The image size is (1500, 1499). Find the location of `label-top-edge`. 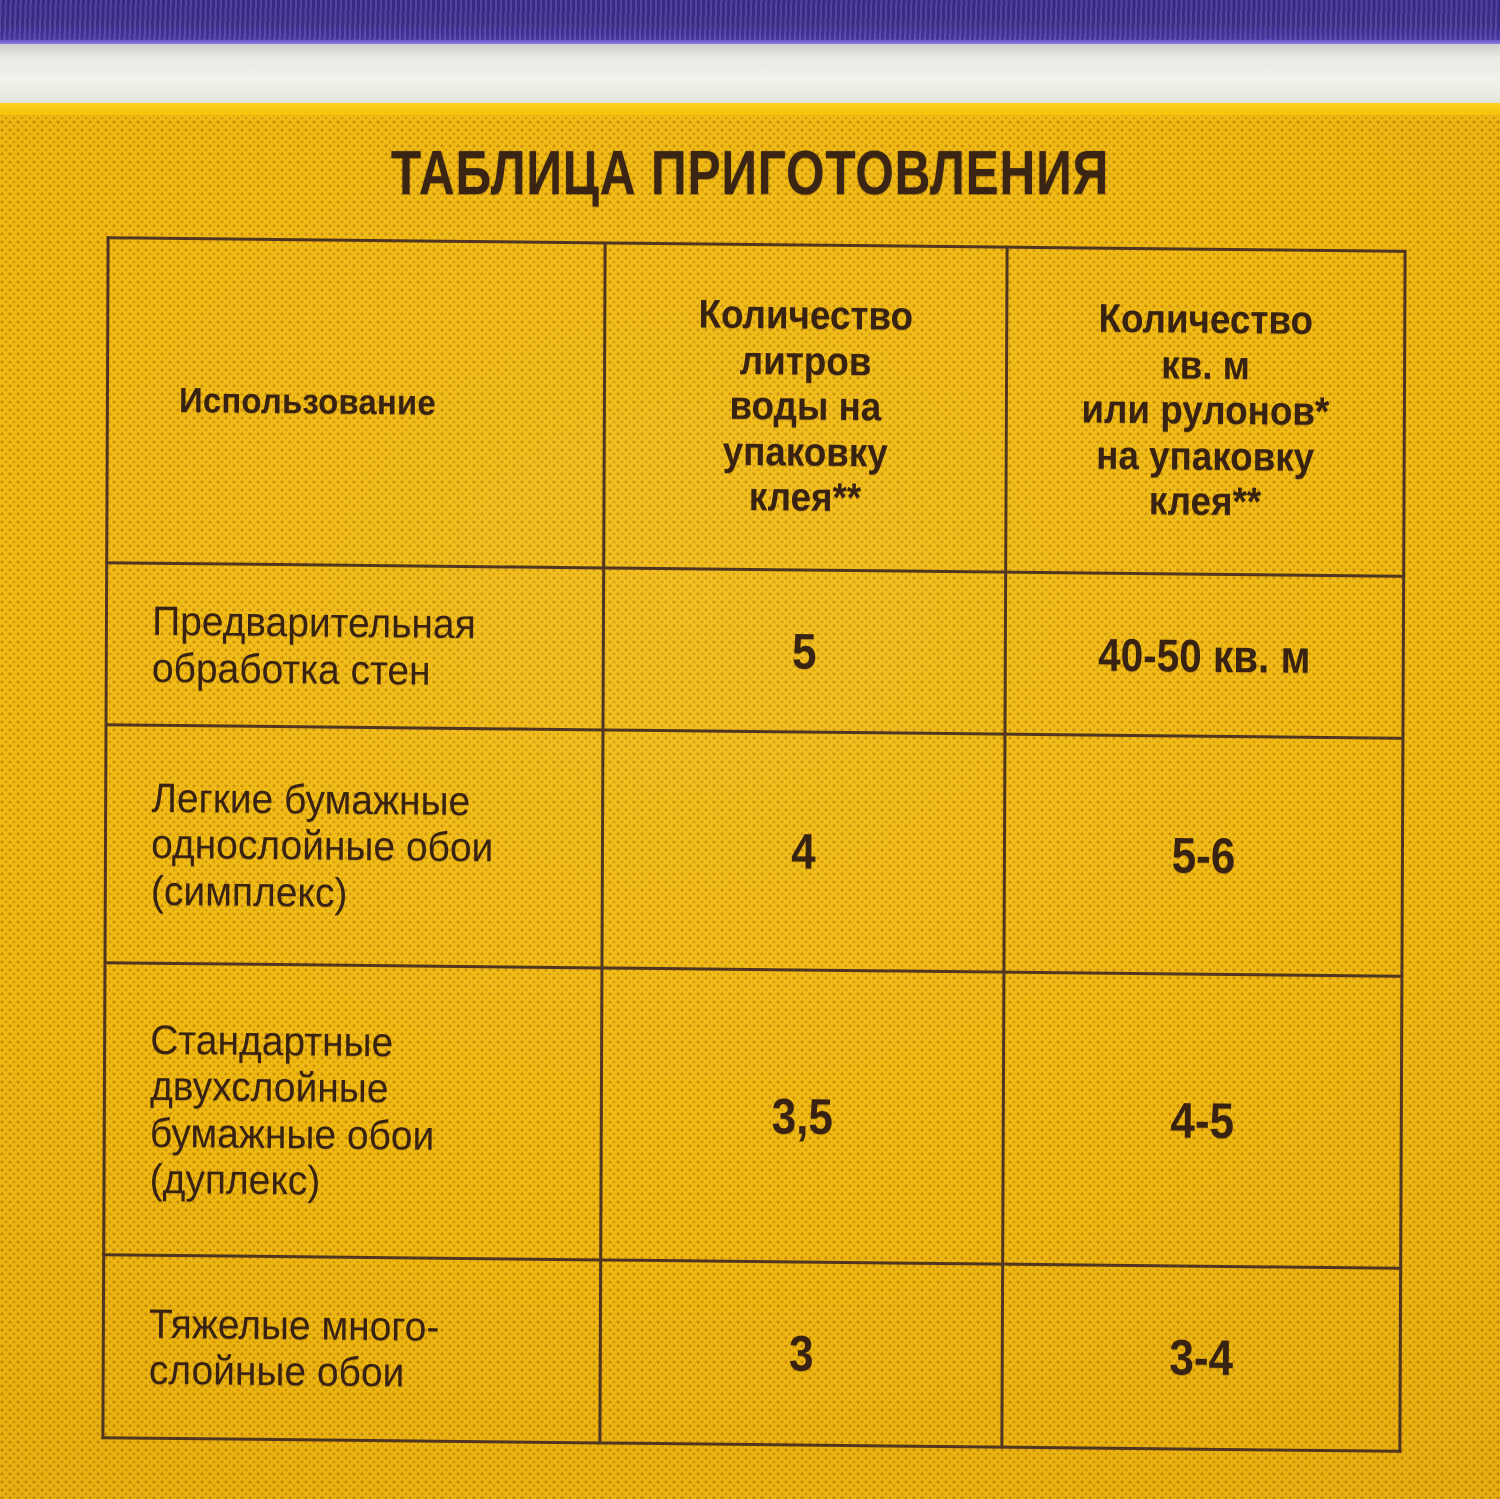

label-top-edge is located at coordinates (750, 109).